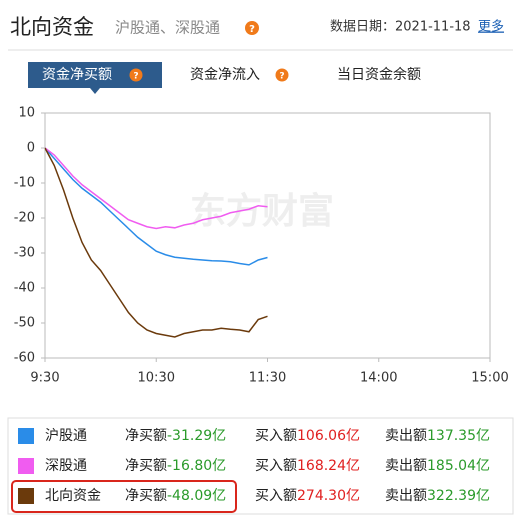  Describe the element at coordinates (328, 496) in the screenshot. I see `stat-value: 274.30亿` at that location.